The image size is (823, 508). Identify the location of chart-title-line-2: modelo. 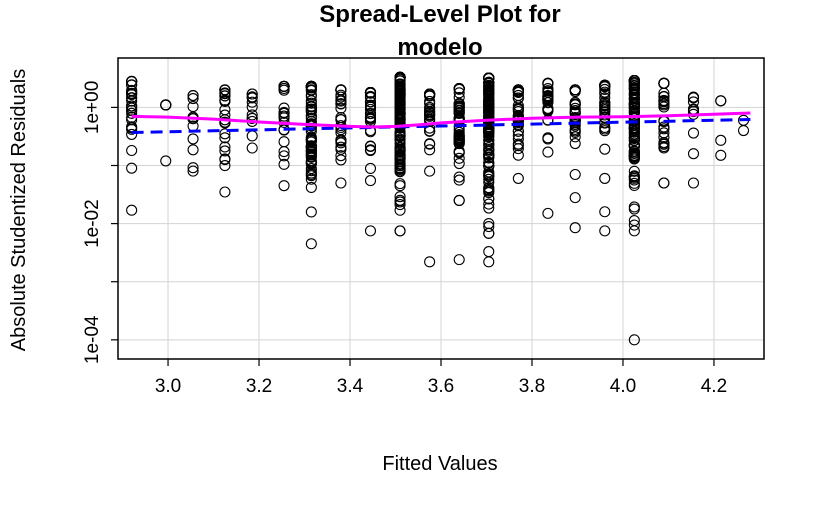
(439, 47).